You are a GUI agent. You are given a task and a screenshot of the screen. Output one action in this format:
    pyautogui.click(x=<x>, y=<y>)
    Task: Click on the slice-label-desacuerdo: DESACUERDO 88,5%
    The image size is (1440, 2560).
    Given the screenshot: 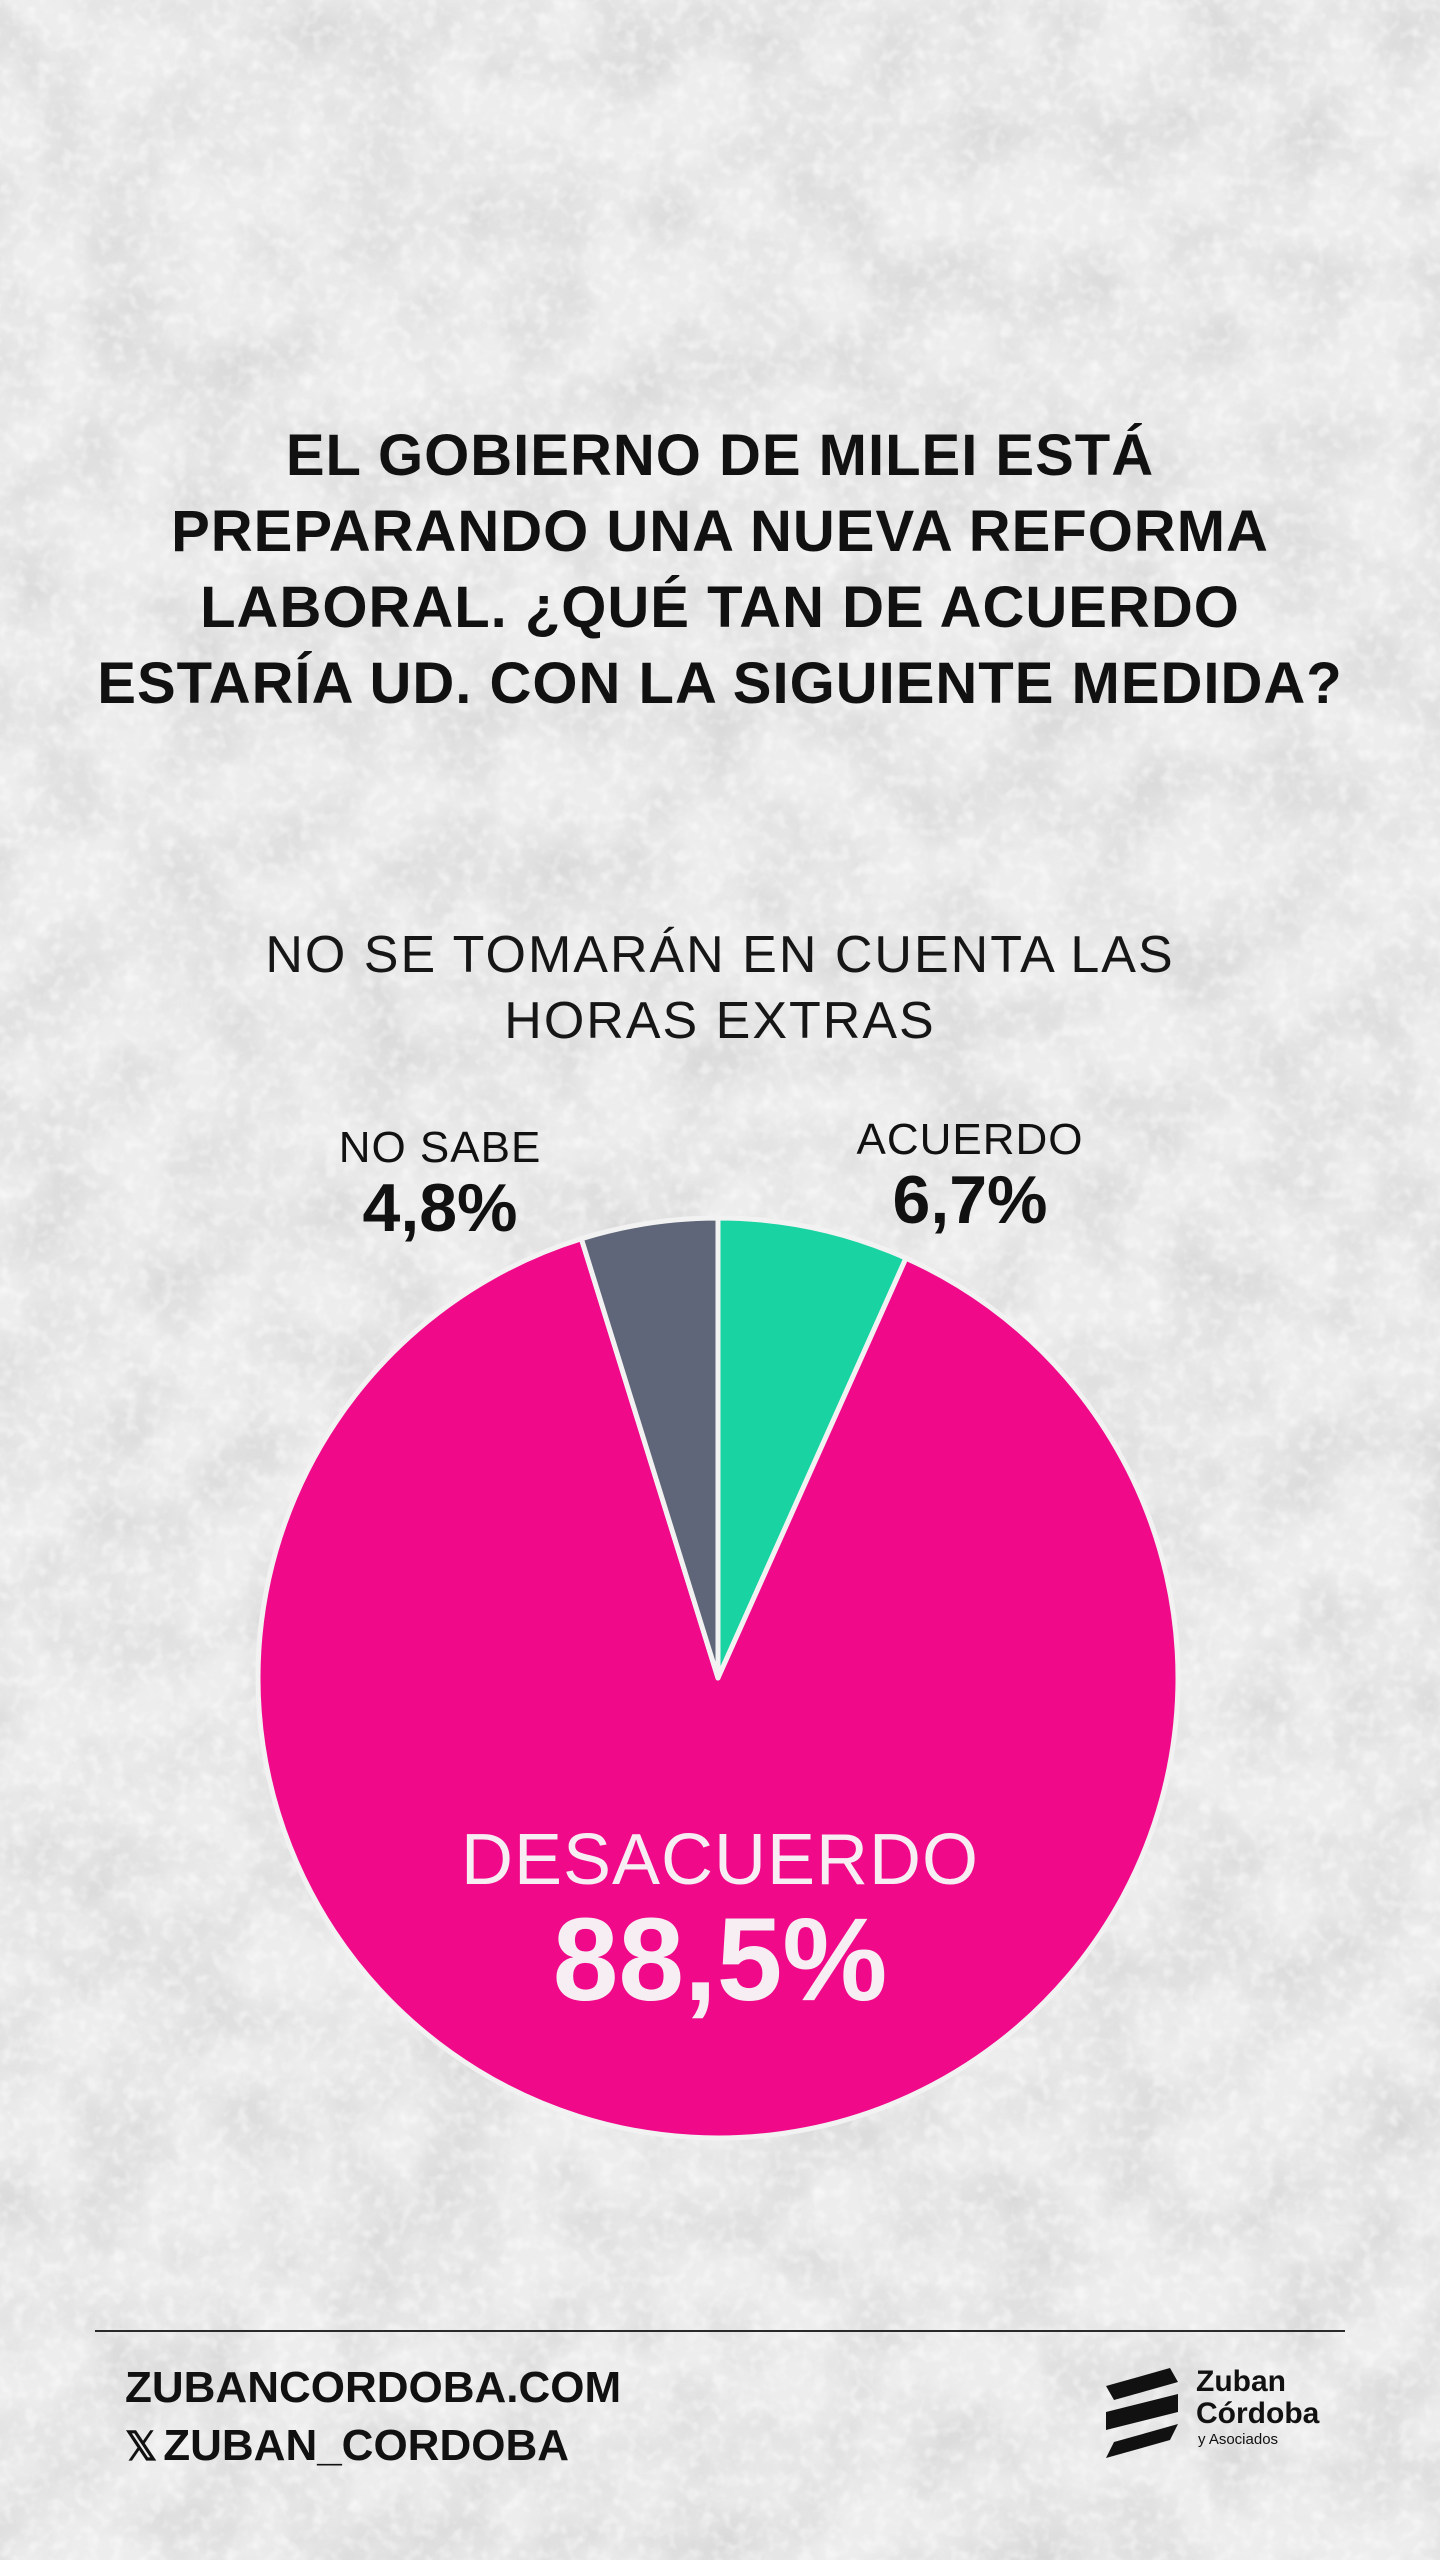 What is the action you would take?
    pyautogui.click(x=720, y=1920)
    